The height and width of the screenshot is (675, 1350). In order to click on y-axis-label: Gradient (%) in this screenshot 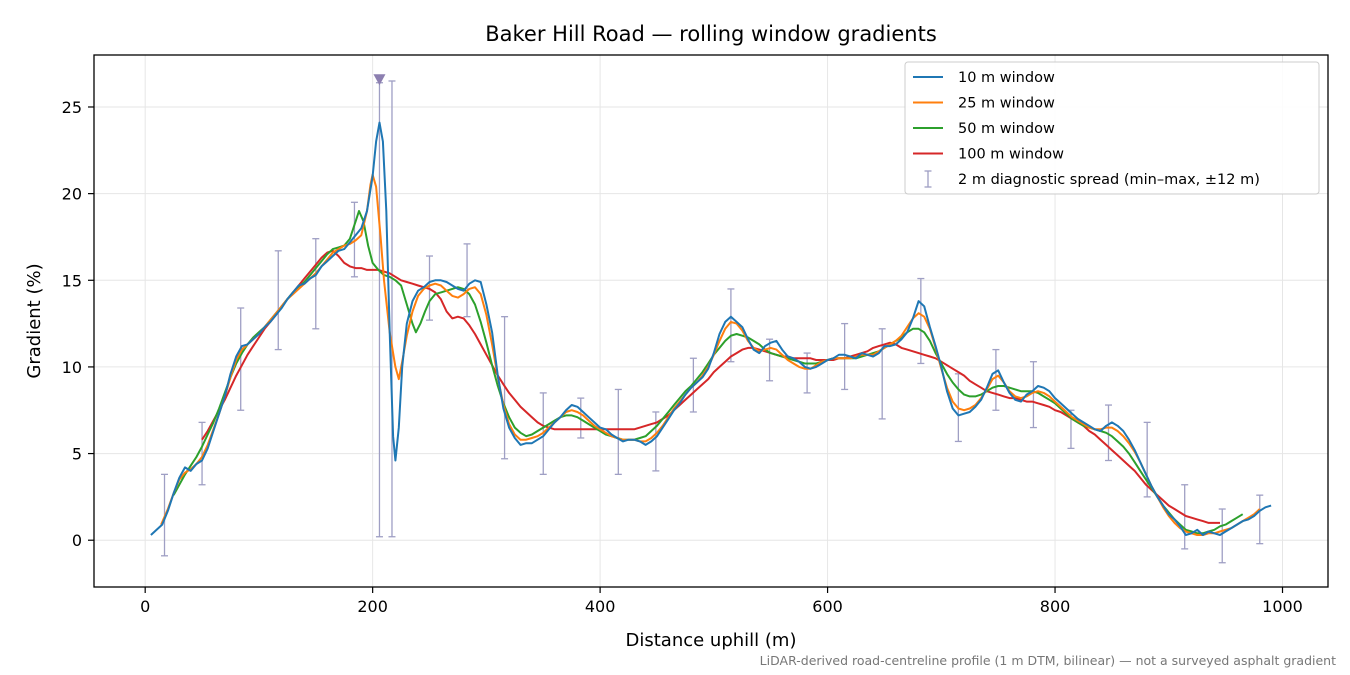, I will do `click(34, 320)`.